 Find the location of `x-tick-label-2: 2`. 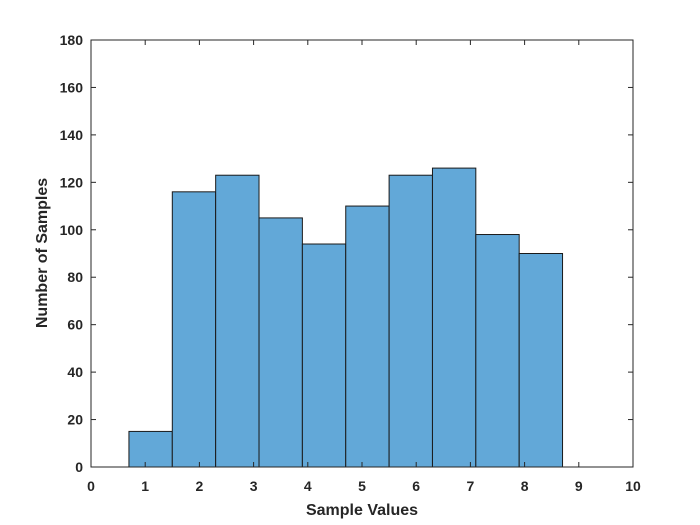

x-tick-label-2: 2 is located at coordinates (200, 486).